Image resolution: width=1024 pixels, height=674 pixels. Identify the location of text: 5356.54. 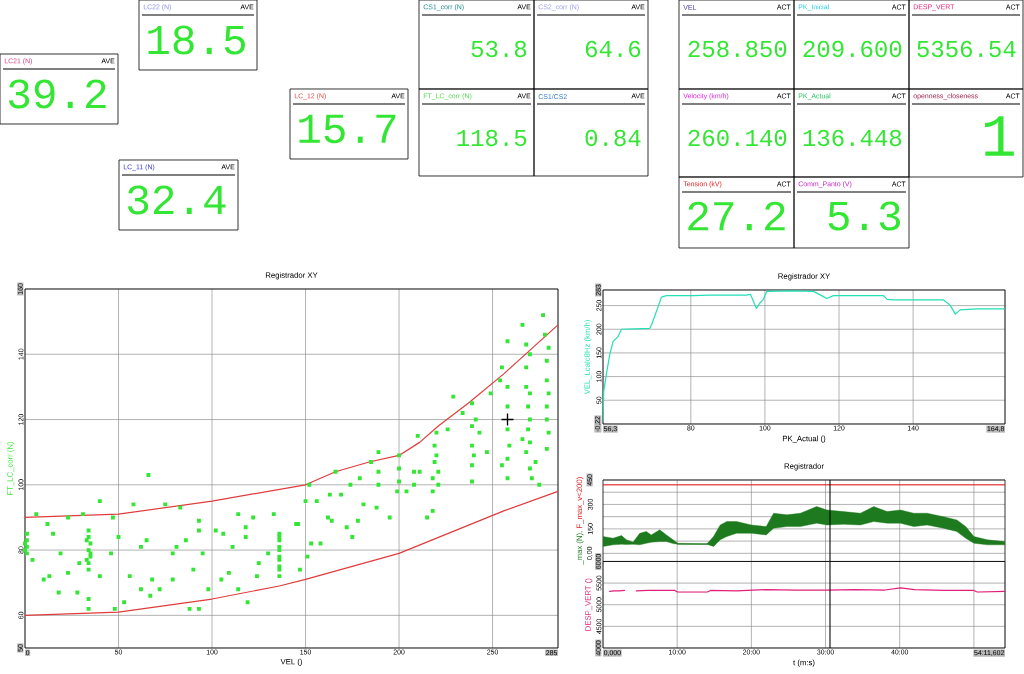
(966, 49).